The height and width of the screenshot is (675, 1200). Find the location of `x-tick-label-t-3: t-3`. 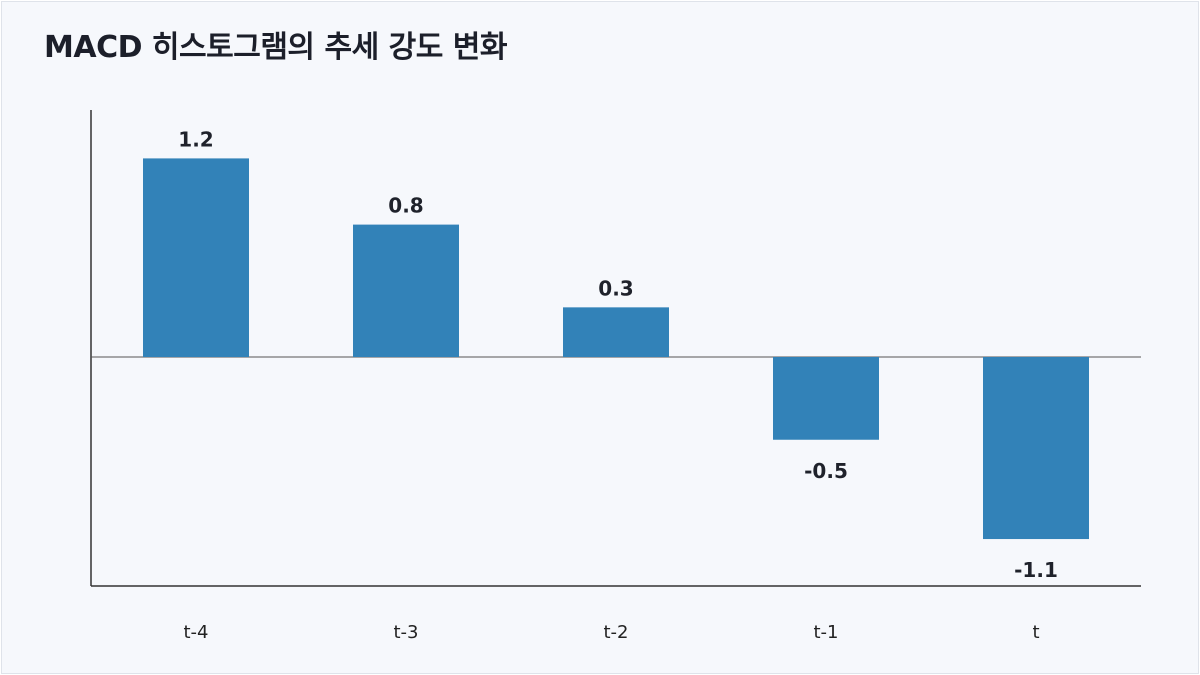

x-tick-label-t-3: t-3 is located at coordinates (405, 632).